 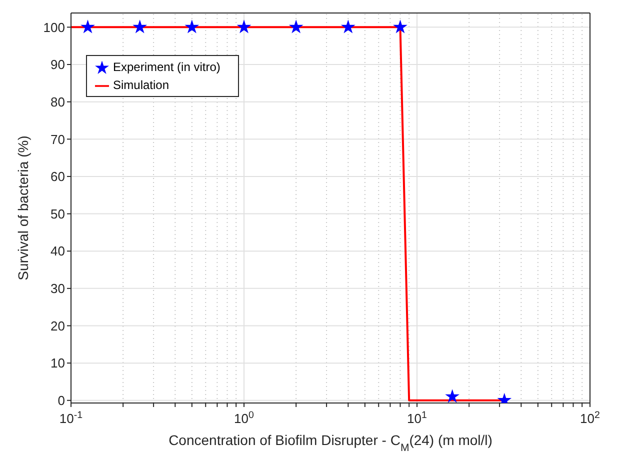 What do you see at coordinates (57, 176) in the screenshot?
I see `y-tick-label: 60` at bounding box center [57, 176].